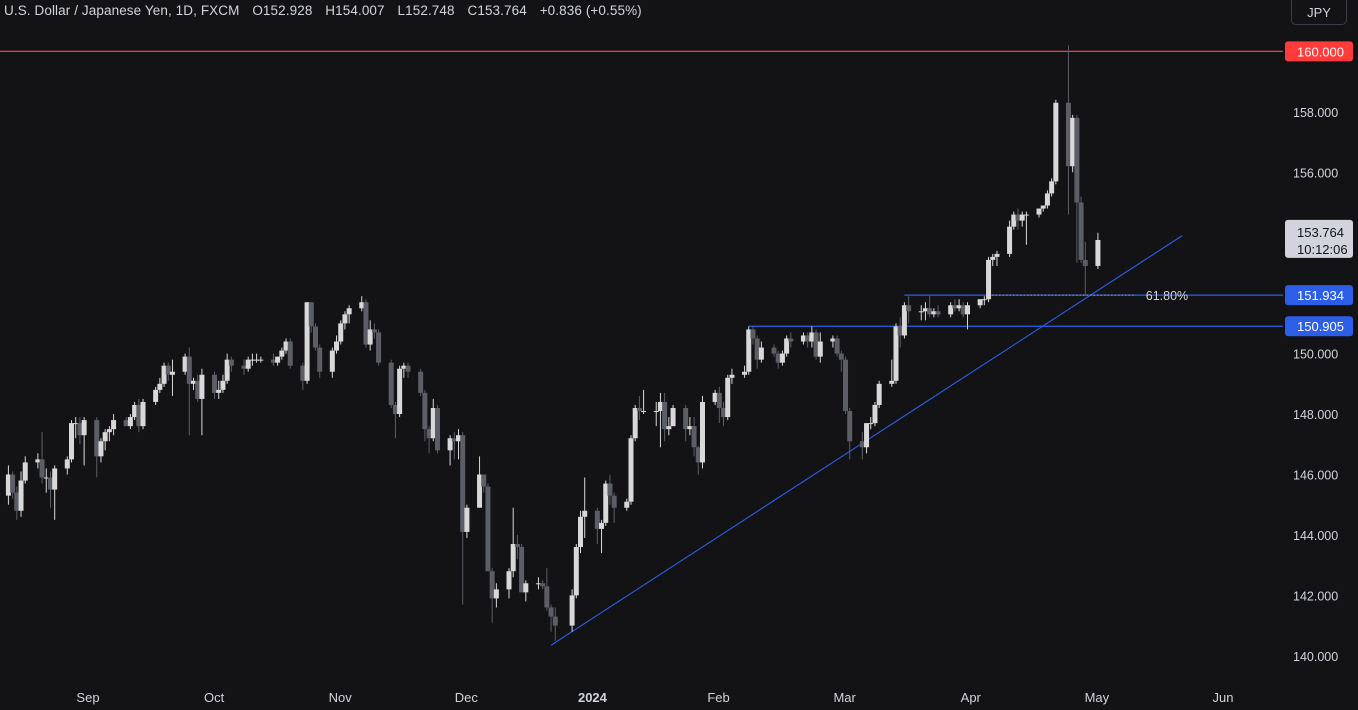 The height and width of the screenshot is (710, 1358). I want to click on candle-countdown: 10:12:06, so click(1322, 249).